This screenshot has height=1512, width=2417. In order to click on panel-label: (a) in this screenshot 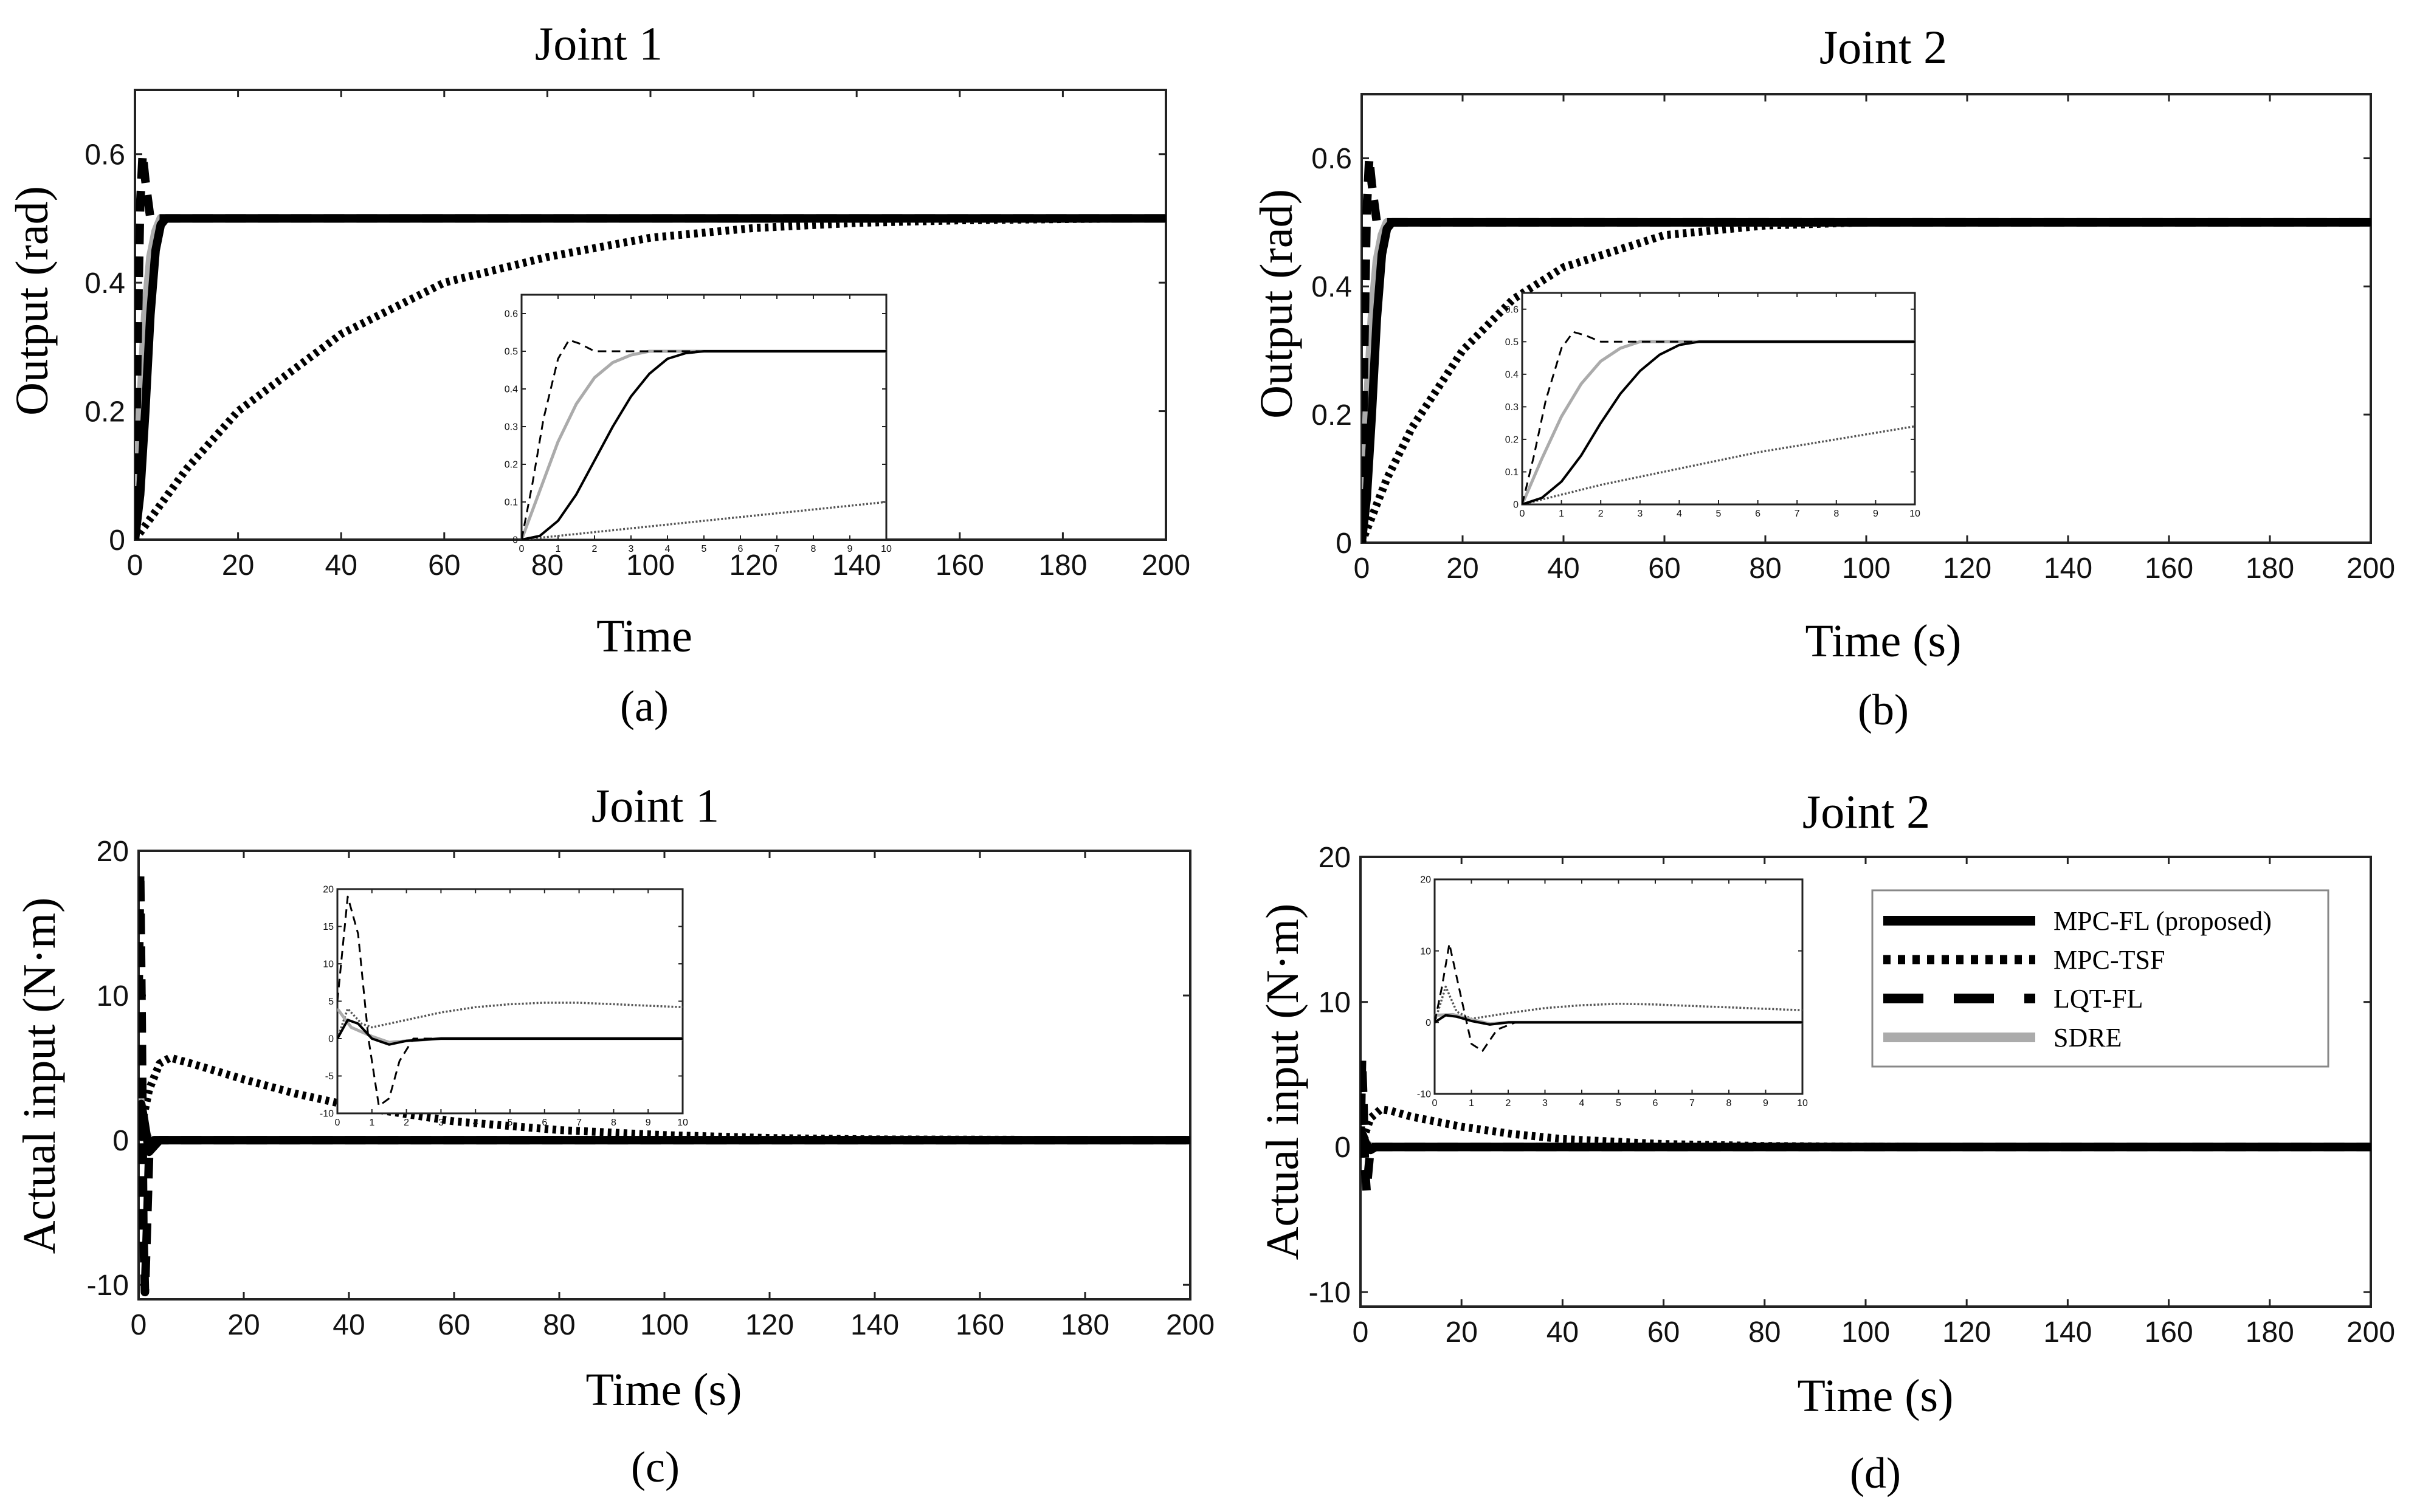, I will do `click(644, 706)`.